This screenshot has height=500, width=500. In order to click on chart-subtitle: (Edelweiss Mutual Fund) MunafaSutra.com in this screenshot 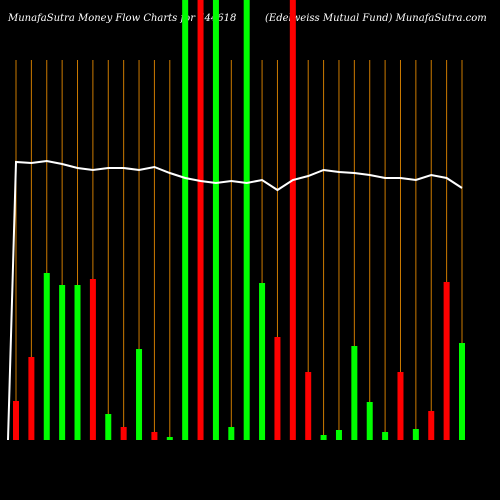, I will do `click(376, 18)`.